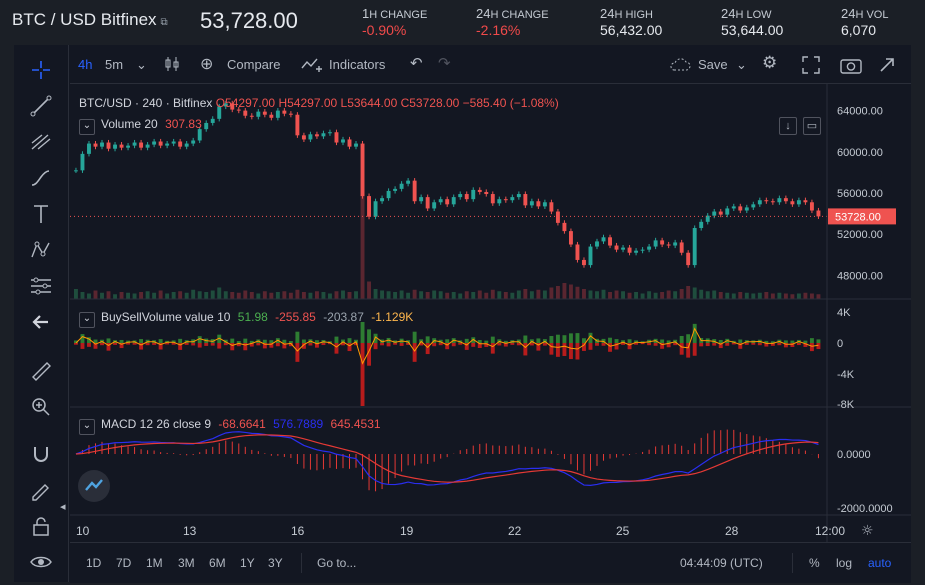  What do you see at coordinates (41, 178) in the screenshot?
I see `brush-icon` at bounding box center [41, 178].